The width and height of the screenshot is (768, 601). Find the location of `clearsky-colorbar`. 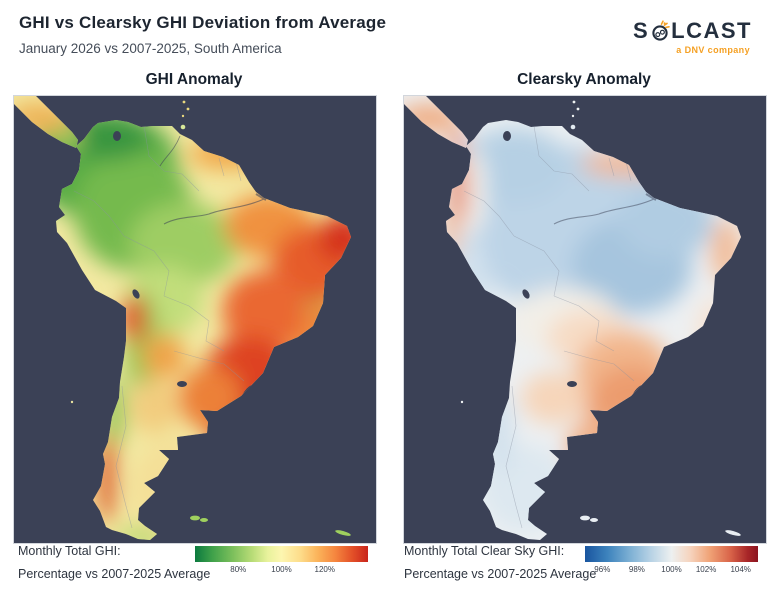

clearsky-colorbar is located at coordinates (671, 554).